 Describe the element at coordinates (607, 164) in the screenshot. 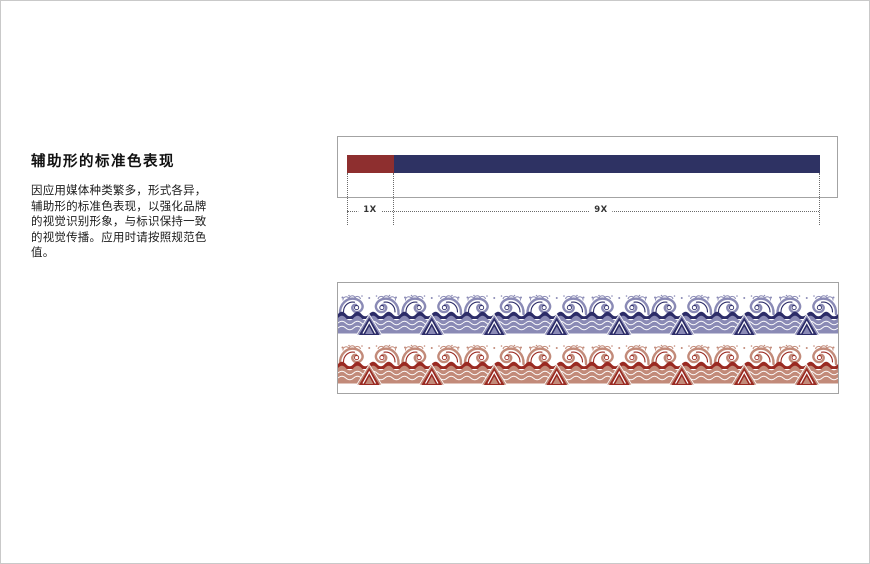

I see `bar-segment-navy` at that location.